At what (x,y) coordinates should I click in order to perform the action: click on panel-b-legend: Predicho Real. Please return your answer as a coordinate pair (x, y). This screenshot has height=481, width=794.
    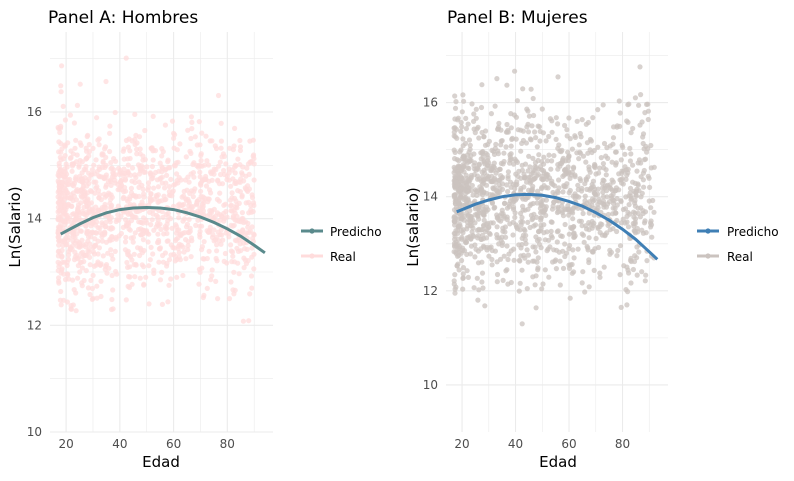
    Looking at the image, I should click on (738, 244).